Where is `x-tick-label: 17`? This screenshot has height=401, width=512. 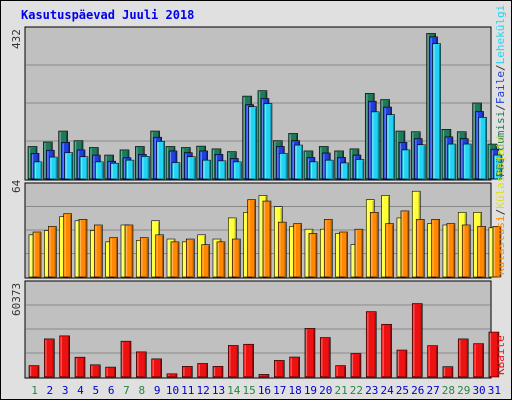
x-tick-label: 17 is located at coordinates (279, 390).